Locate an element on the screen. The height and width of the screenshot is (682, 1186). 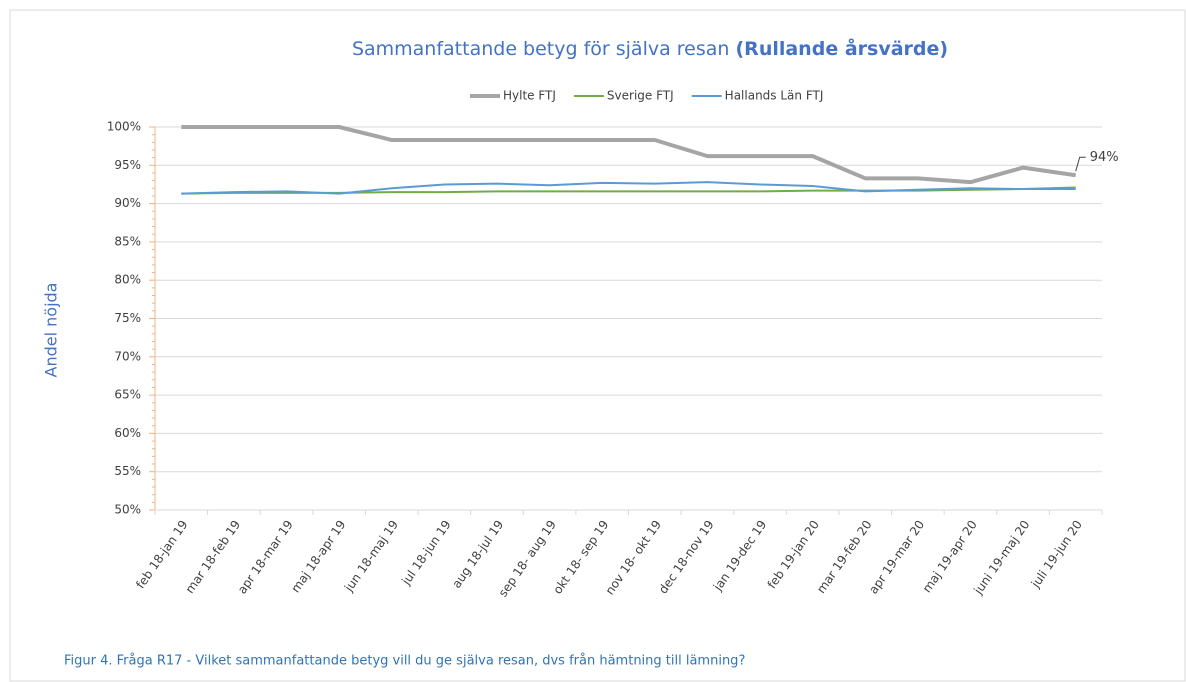
legend-label: Hylte FTJ is located at coordinates (529, 96).